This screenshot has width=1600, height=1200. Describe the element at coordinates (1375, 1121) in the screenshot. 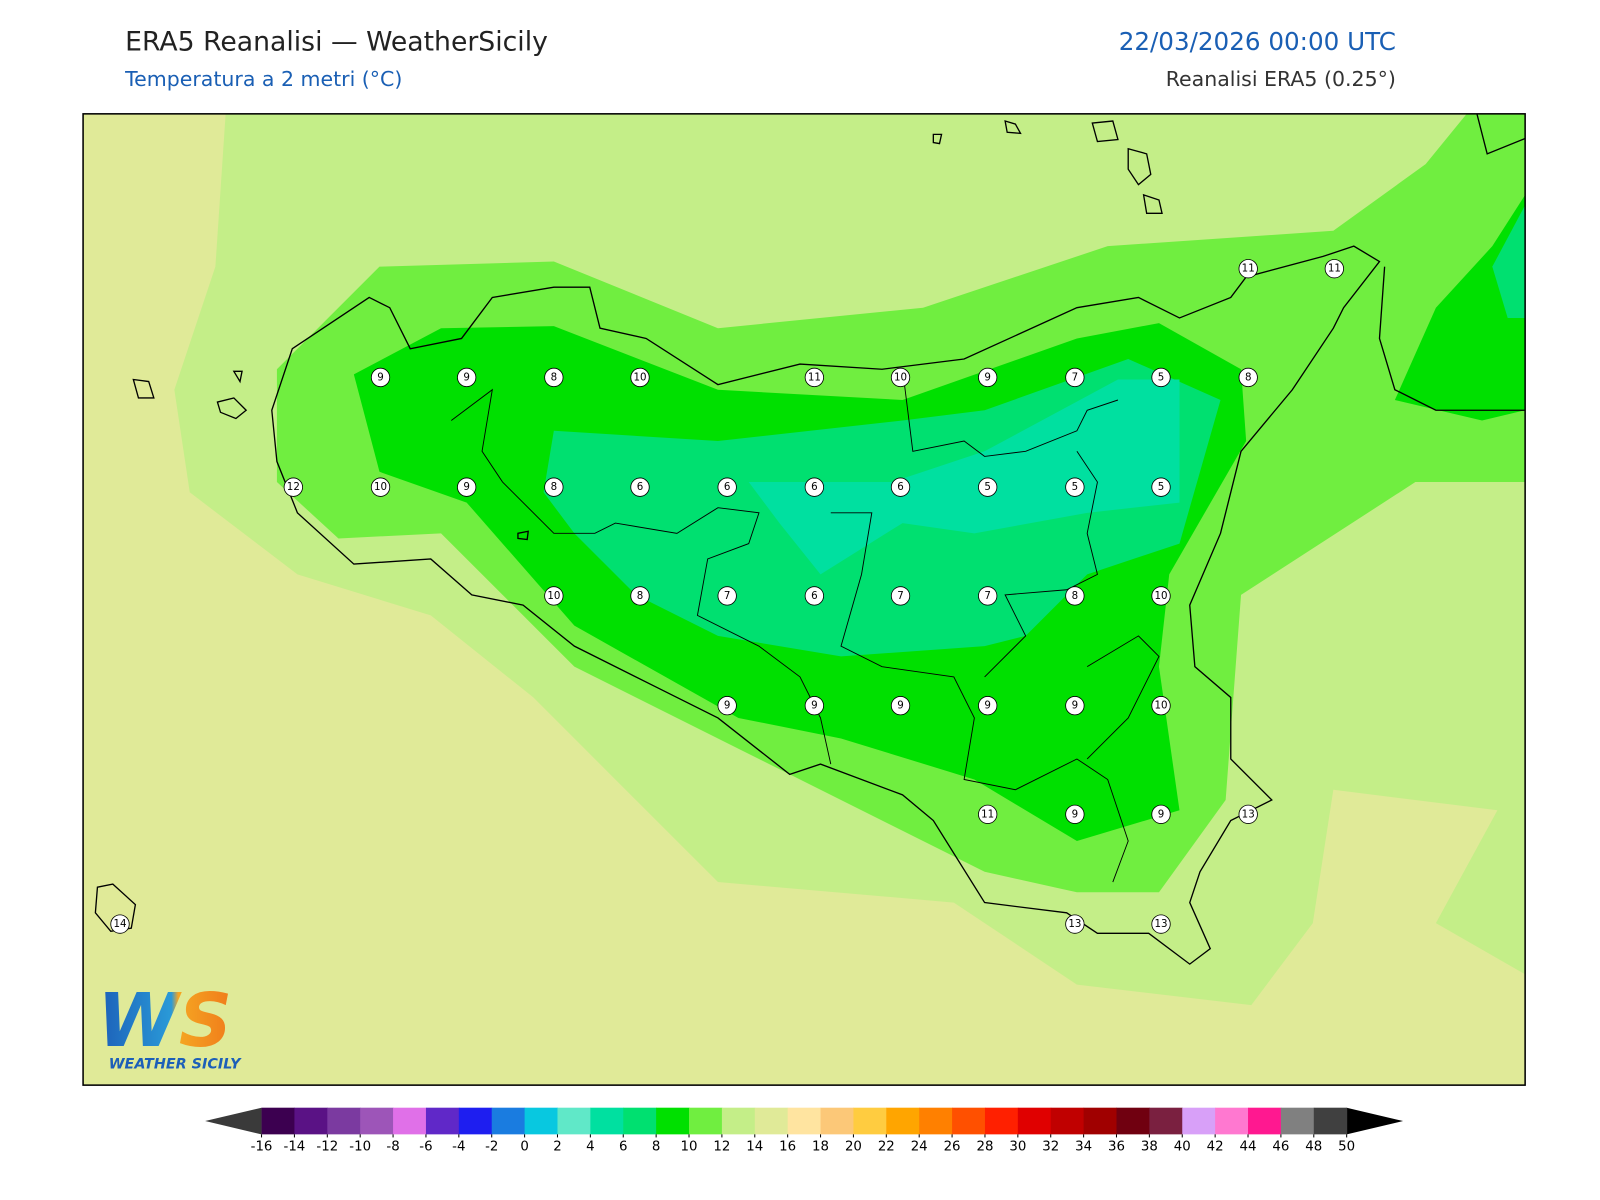

I see `colorbar-over` at that location.